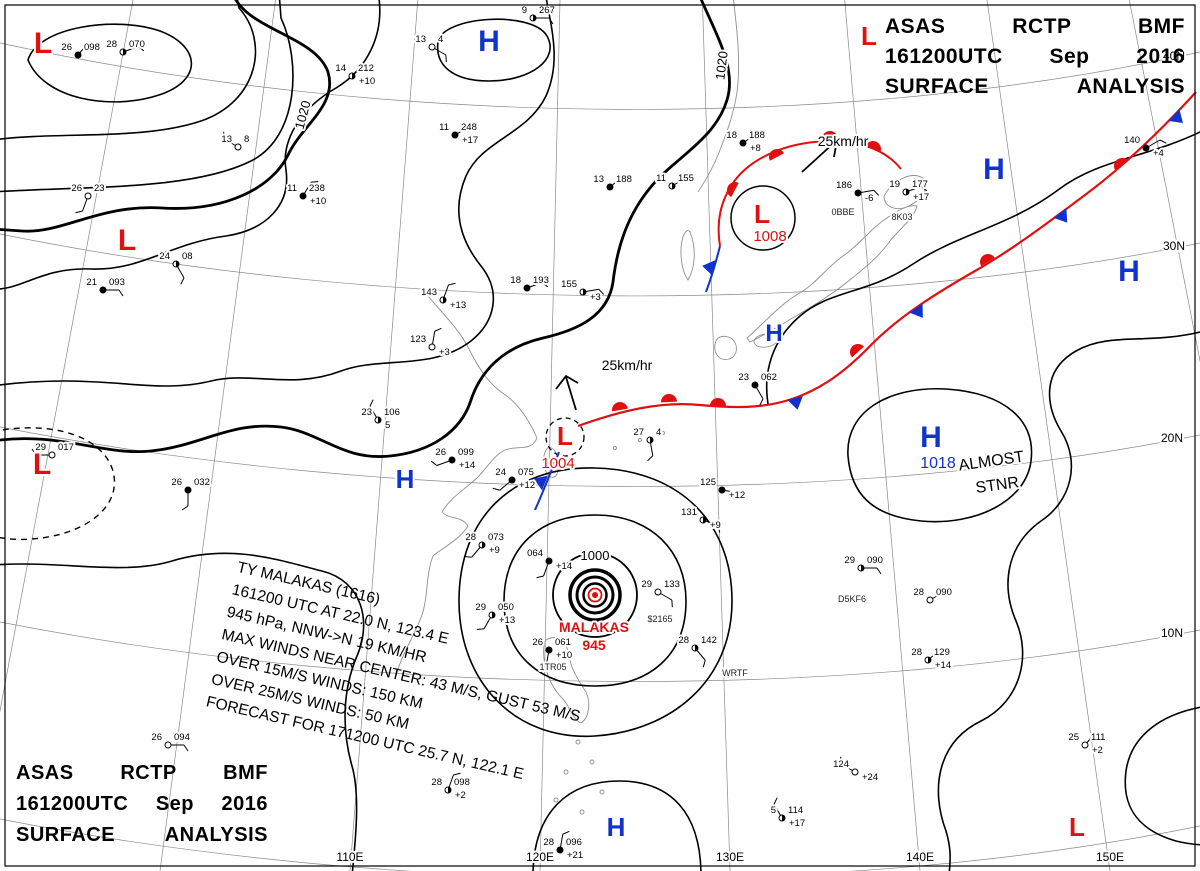 The image size is (1200, 871). I want to click on station-plot: 26 23, so click(88, 197).